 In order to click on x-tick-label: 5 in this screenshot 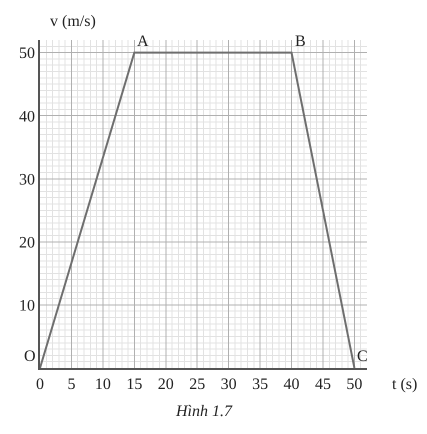, I will do `click(71, 384)`.